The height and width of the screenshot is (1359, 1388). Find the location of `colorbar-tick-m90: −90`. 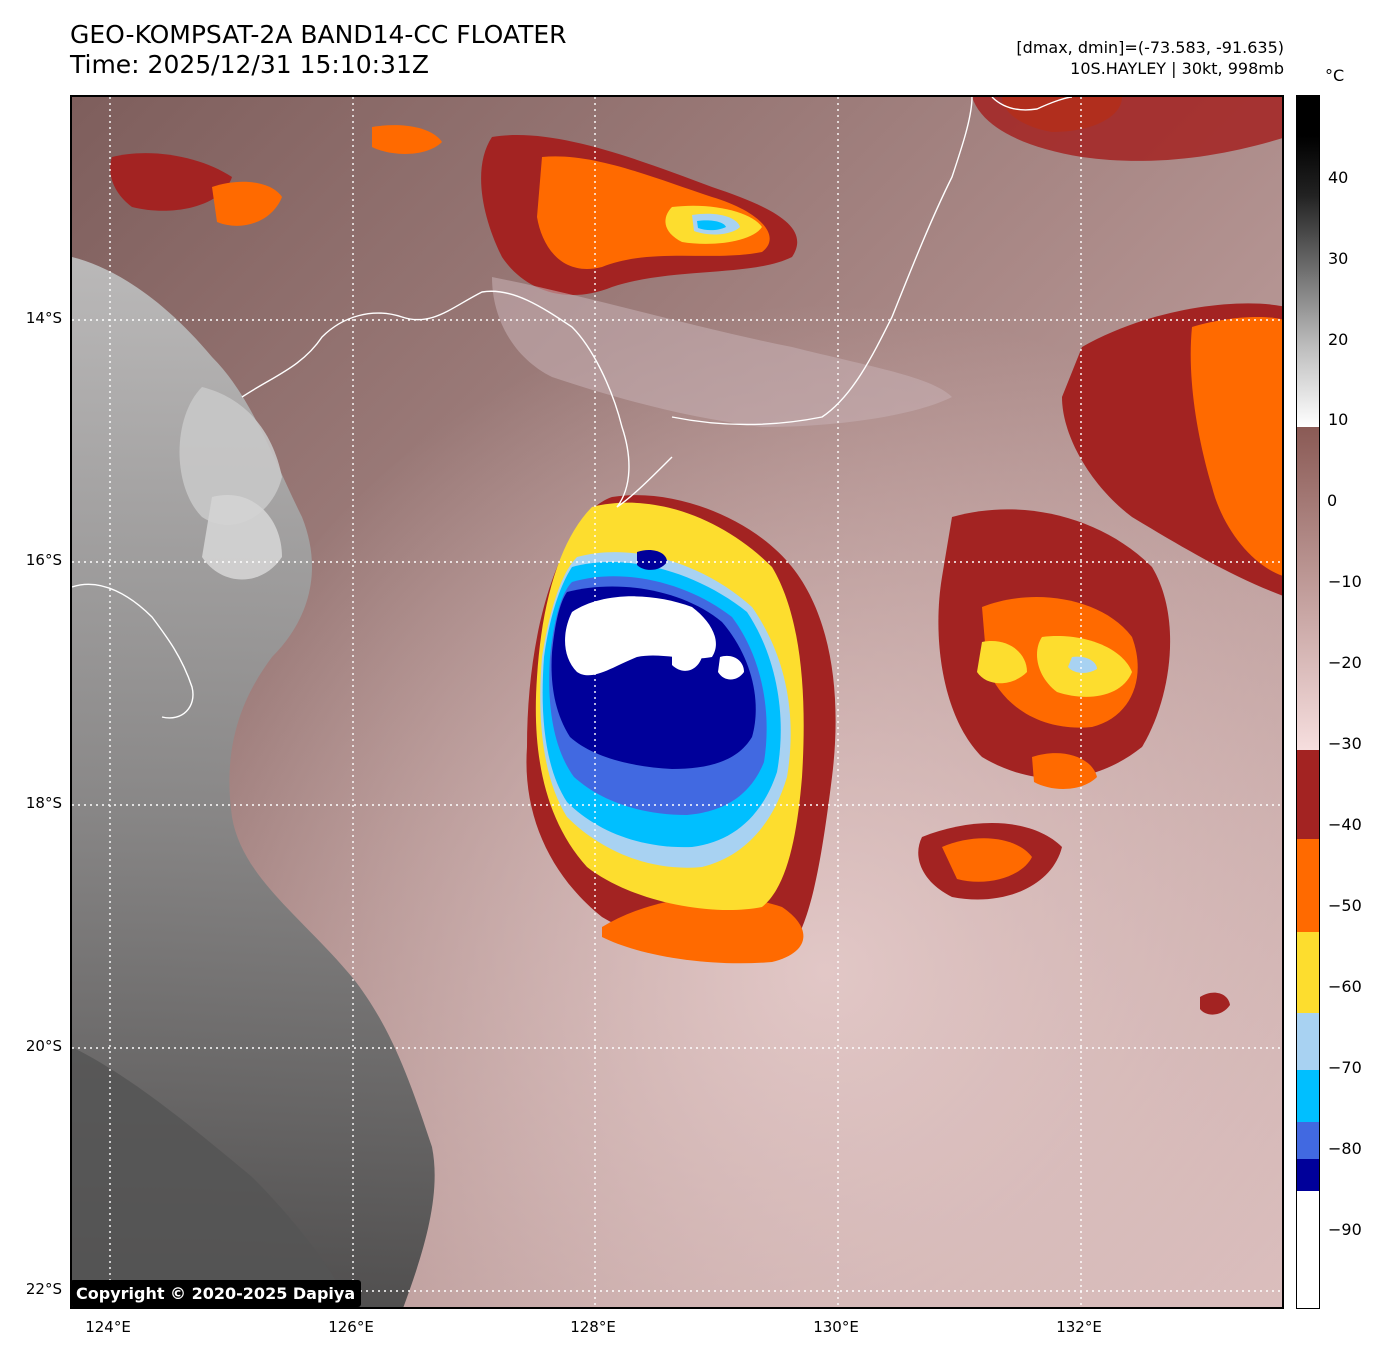

colorbar-tick-m90: −90 is located at coordinates (1345, 1229).